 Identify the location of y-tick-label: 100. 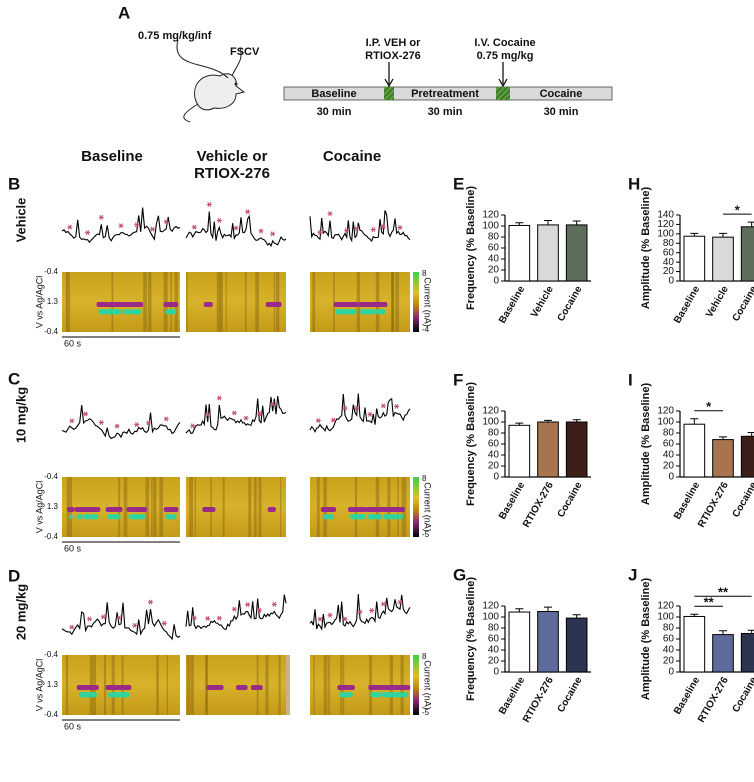
(490, 422).